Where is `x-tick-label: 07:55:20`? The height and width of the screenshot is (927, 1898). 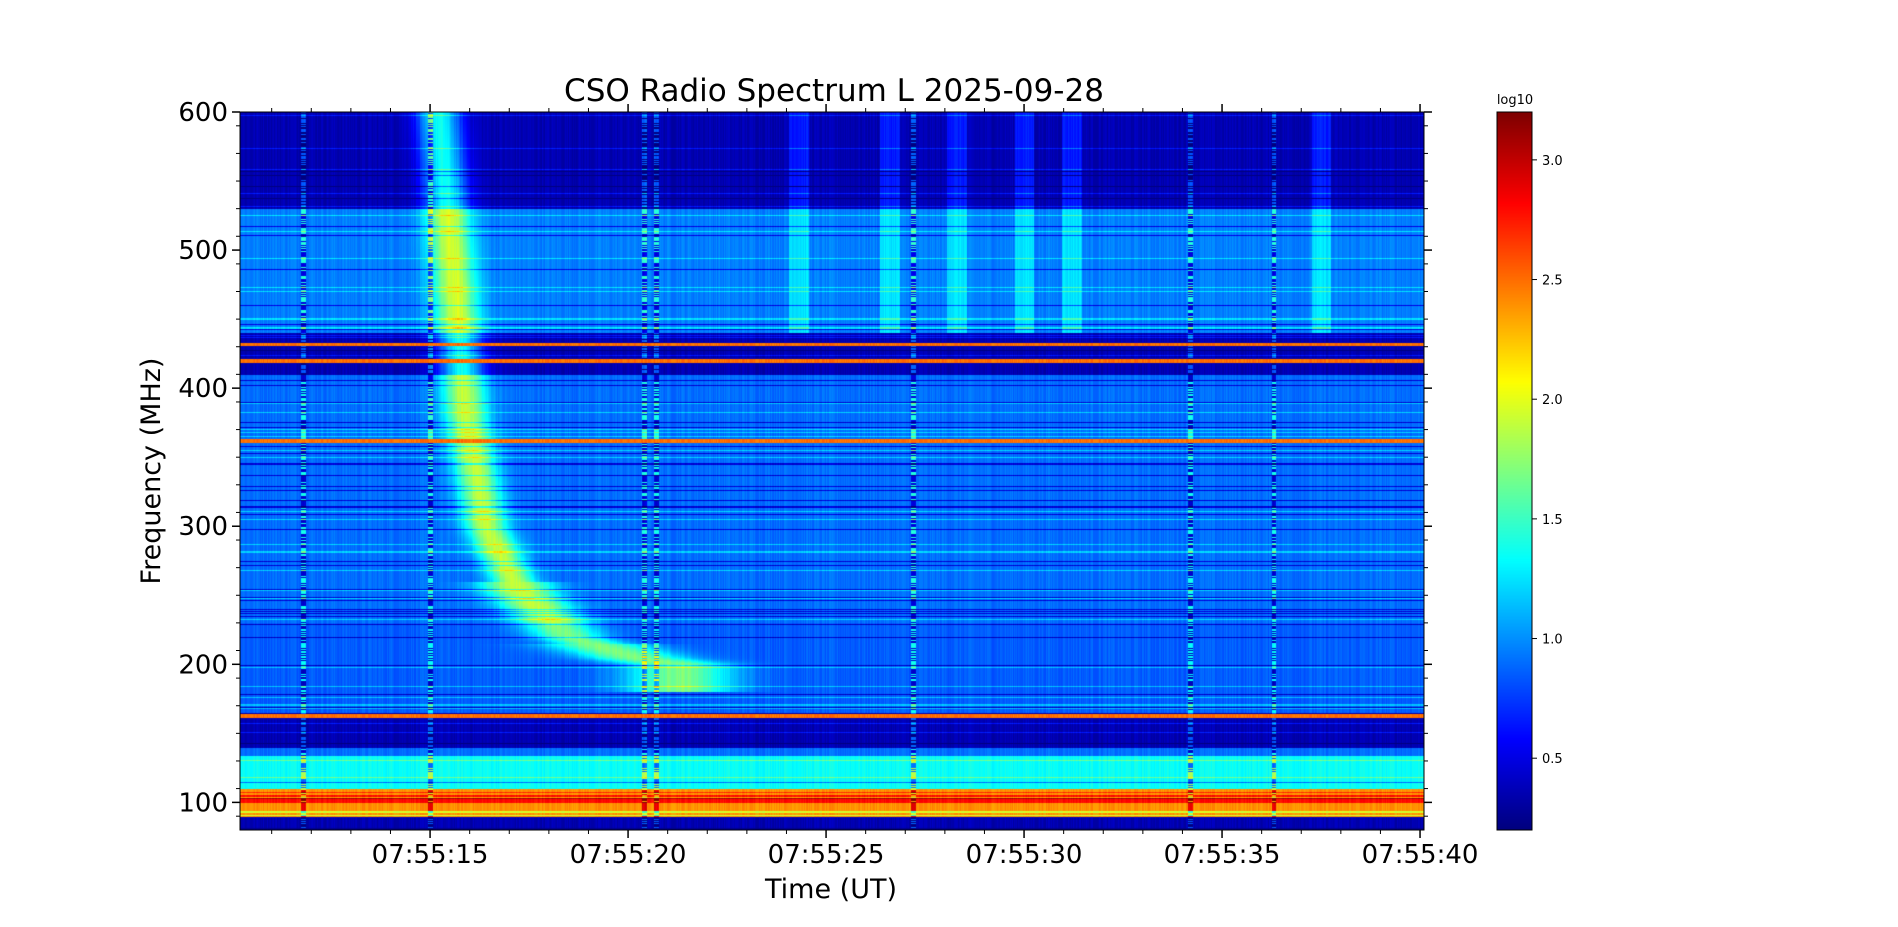
x-tick-label: 07:55:20 is located at coordinates (628, 855).